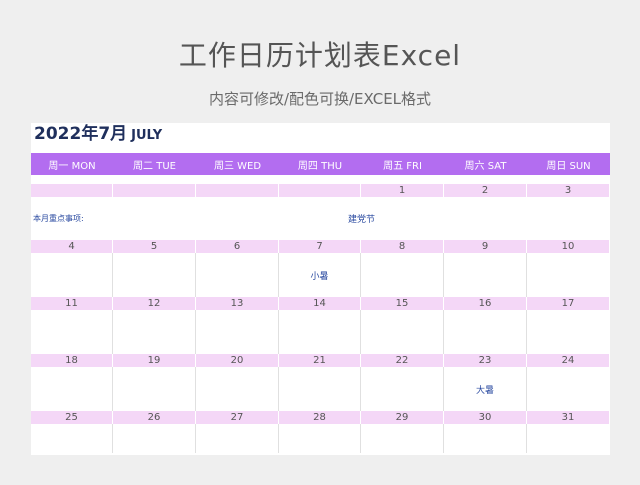 Image resolution: width=640 pixels, height=485 pixels. What do you see at coordinates (402, 360) in the screenshot?
I see `date-number: 22` at bounding box center [402, 360].